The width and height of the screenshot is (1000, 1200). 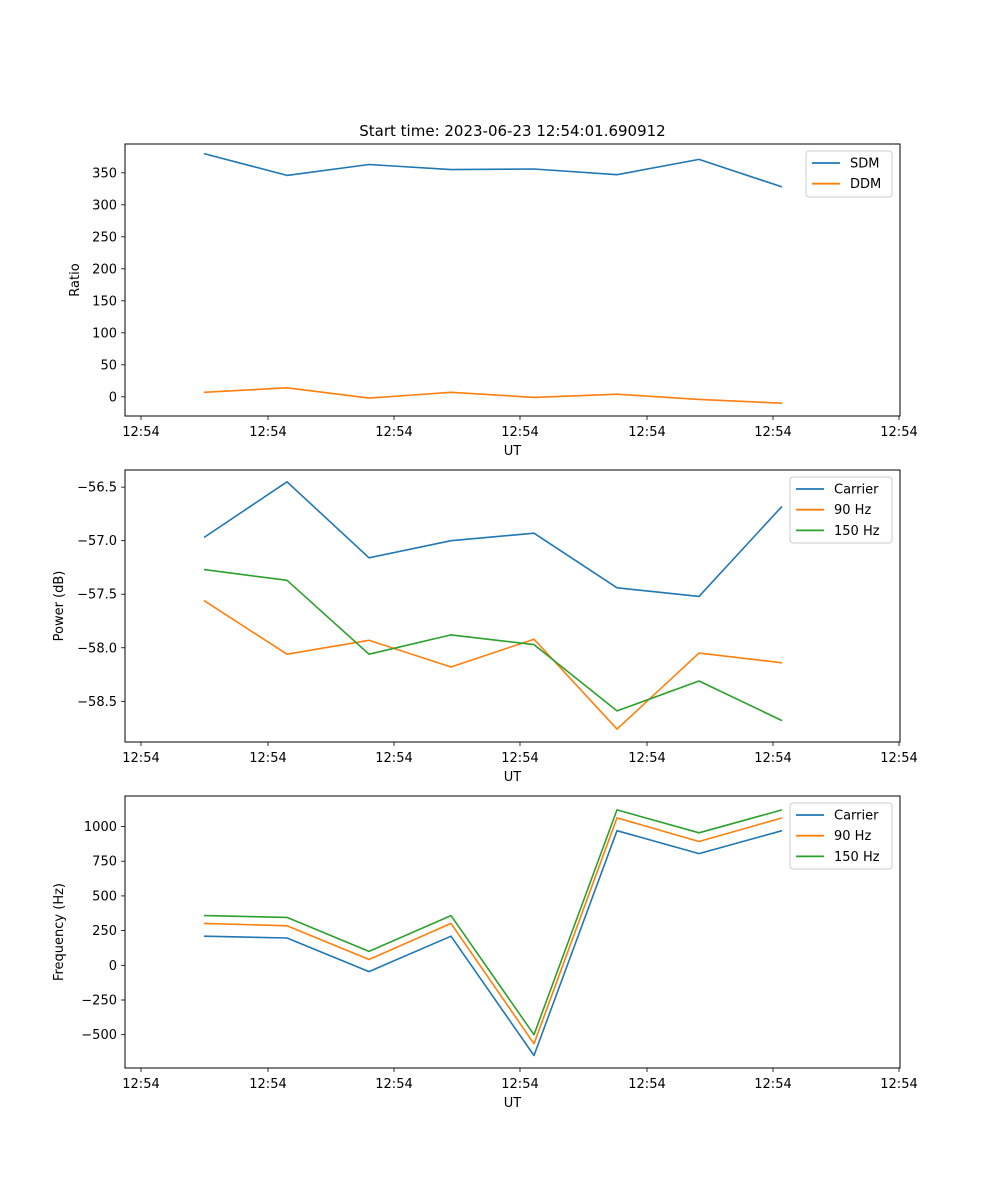 I want to click on y-tick-label: 300, so click(x=104, y=205).